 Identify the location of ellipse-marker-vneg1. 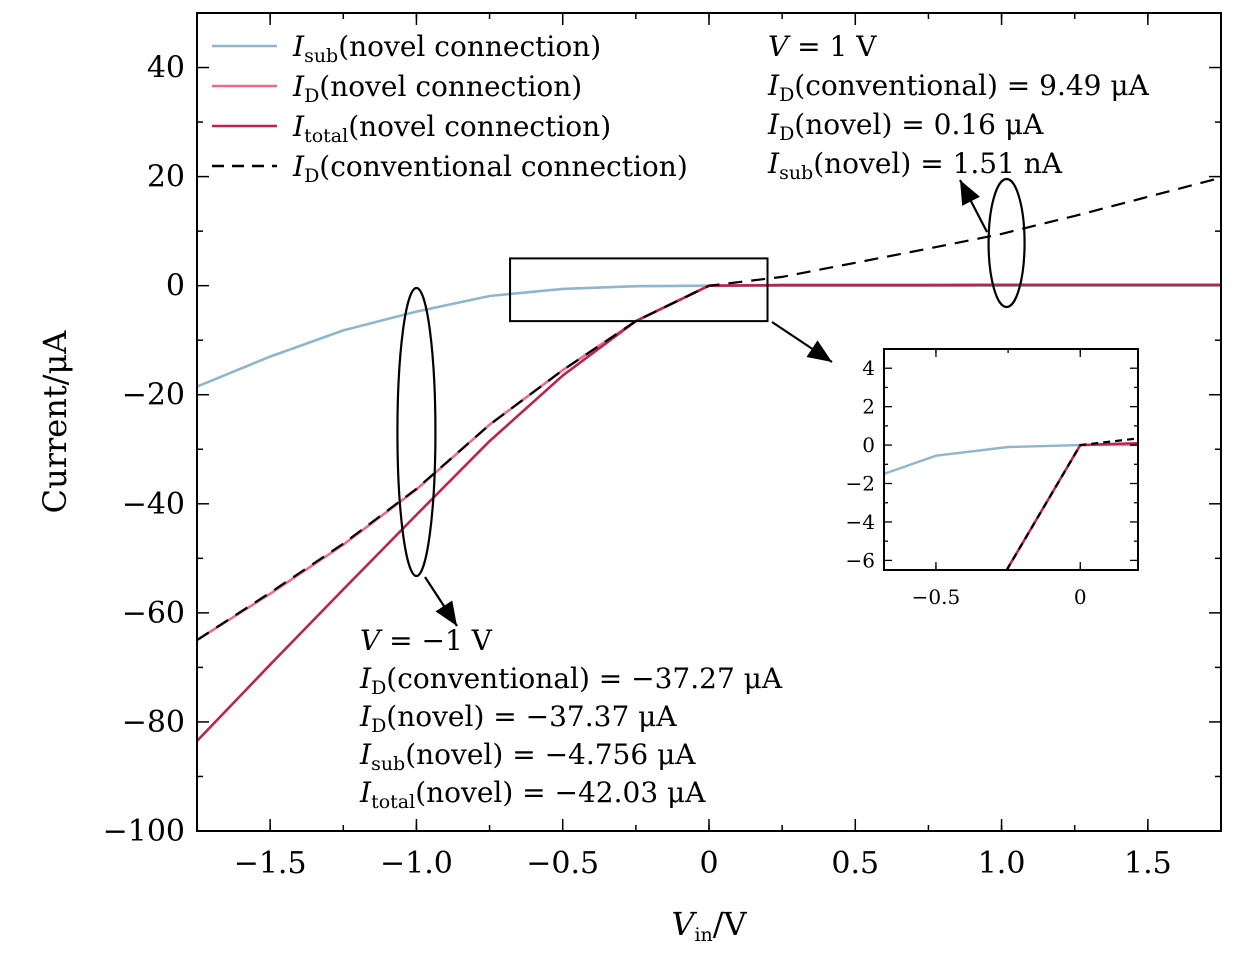
(416, 432).